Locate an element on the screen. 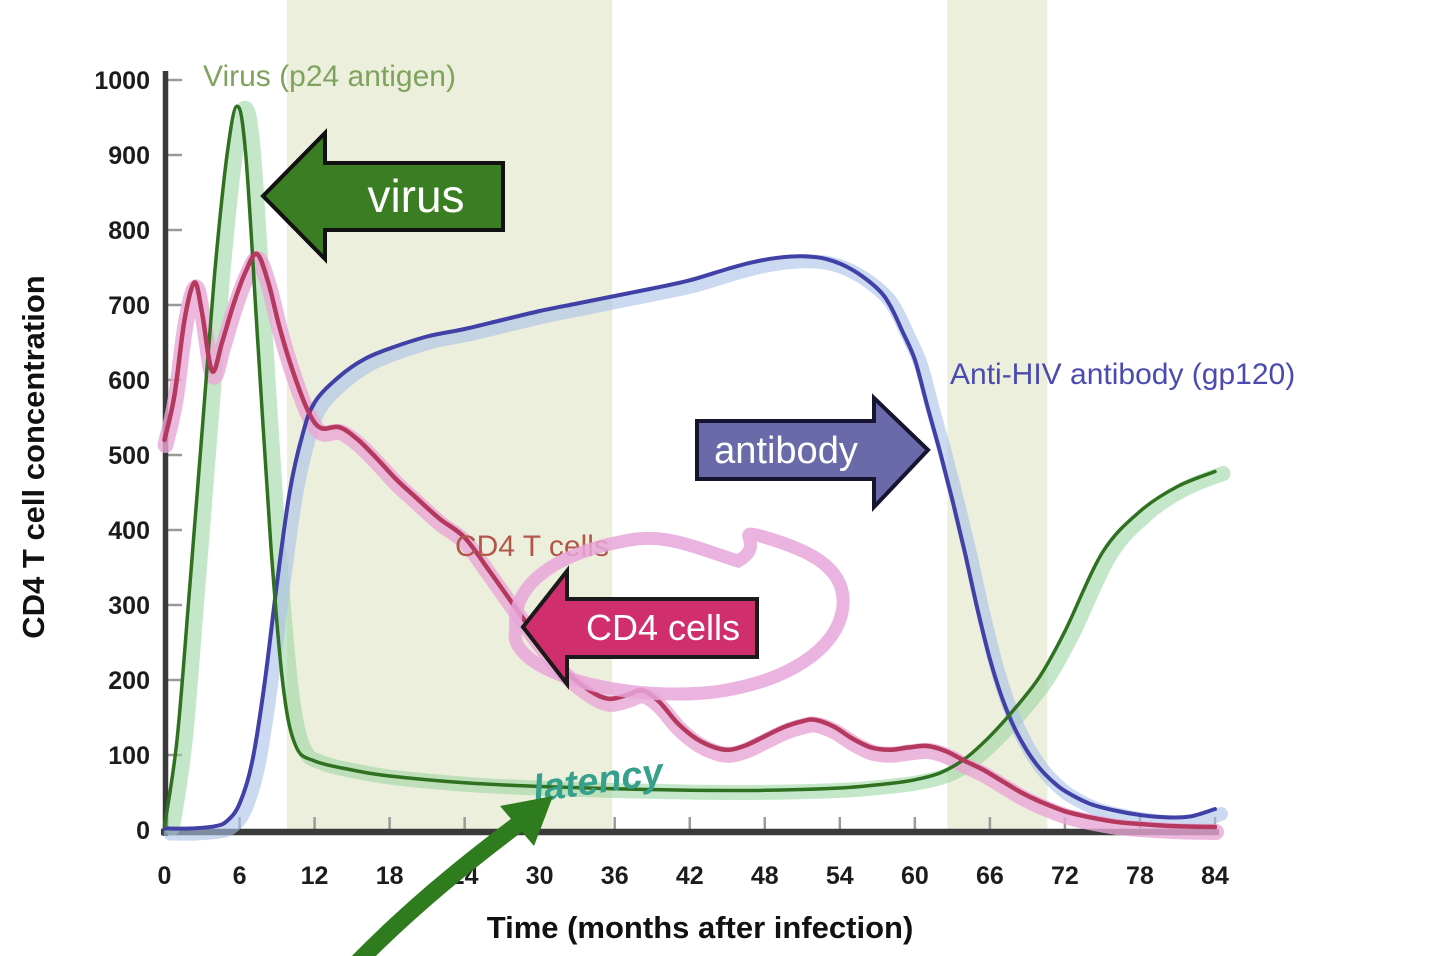  y-tick-label-1000: 1000 is located at coordinates (122, 81).